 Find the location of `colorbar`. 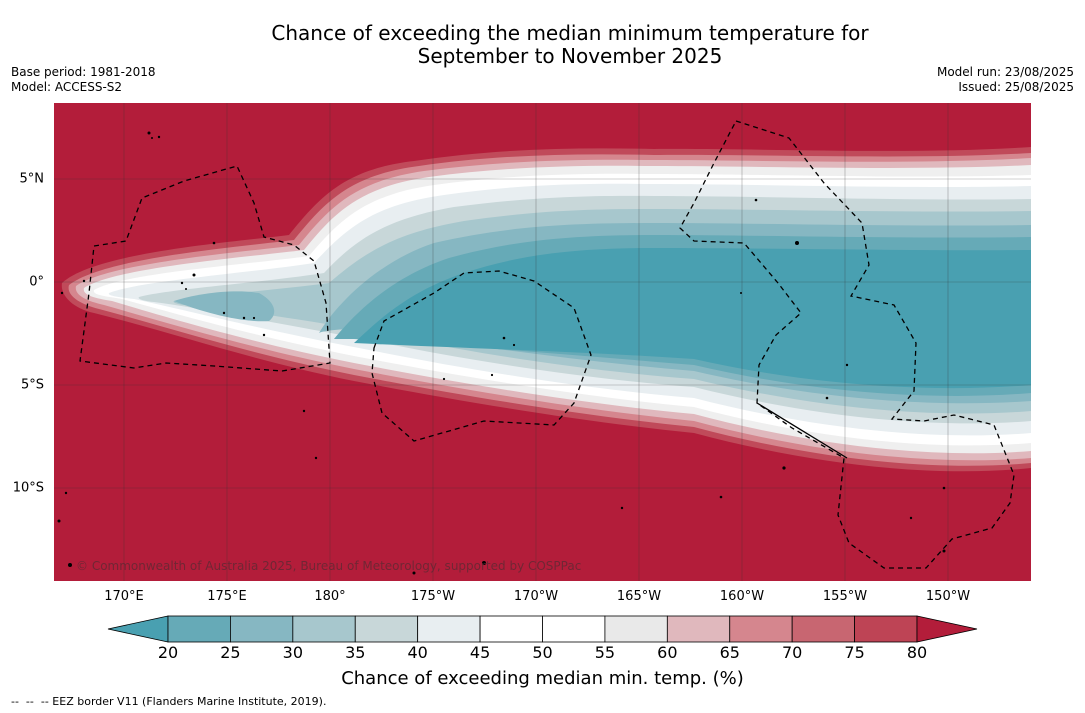

colorbar is located at coordinates (543, 629).